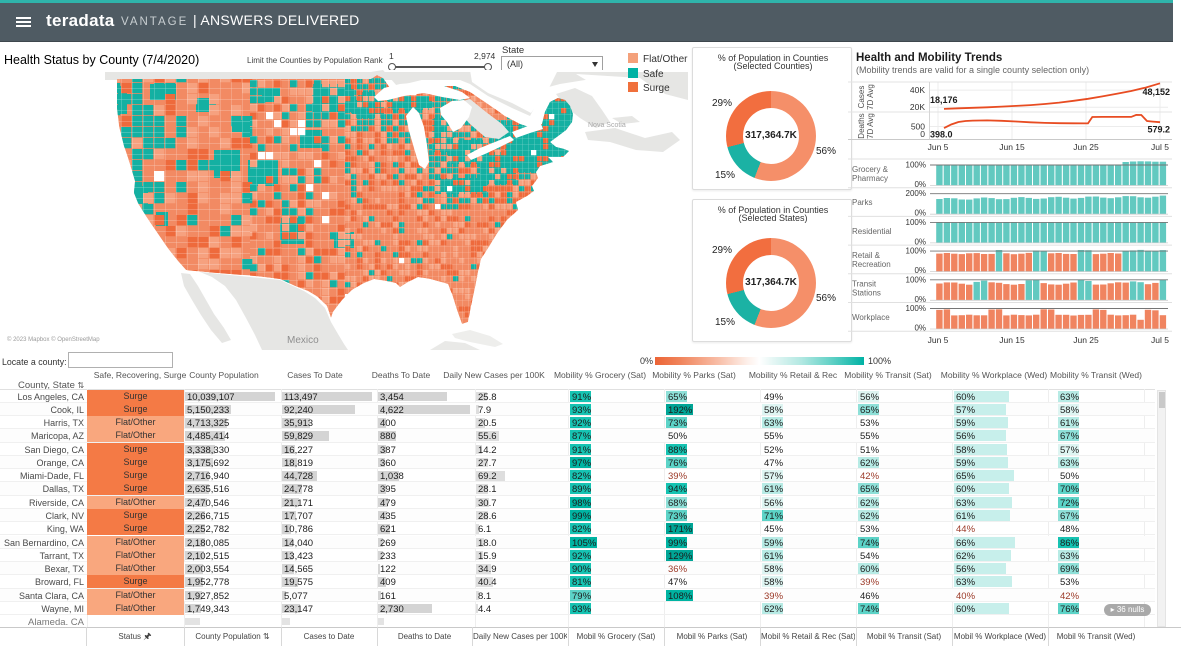 This screenshot has height=646, width=1181. Describe the element at coordinates (870, 169) in the screenshot. I see `svg-text: Grocery &` at that location.